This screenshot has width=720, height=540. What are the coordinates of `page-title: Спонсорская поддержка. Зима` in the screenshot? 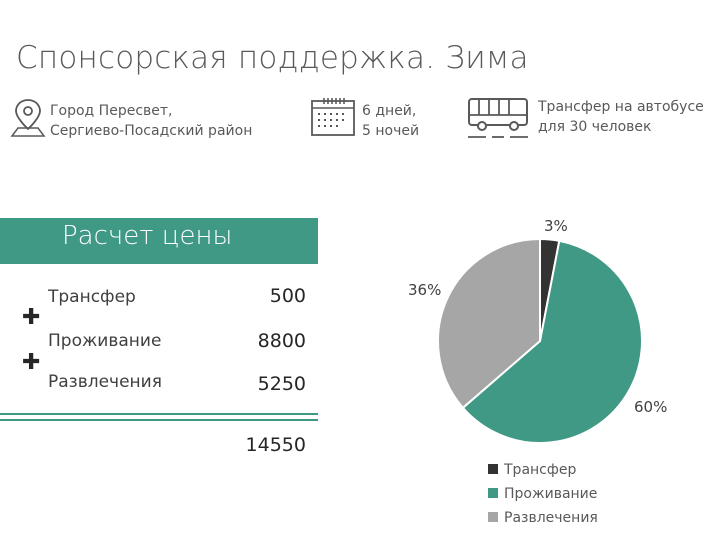 It's located at (272, 58).